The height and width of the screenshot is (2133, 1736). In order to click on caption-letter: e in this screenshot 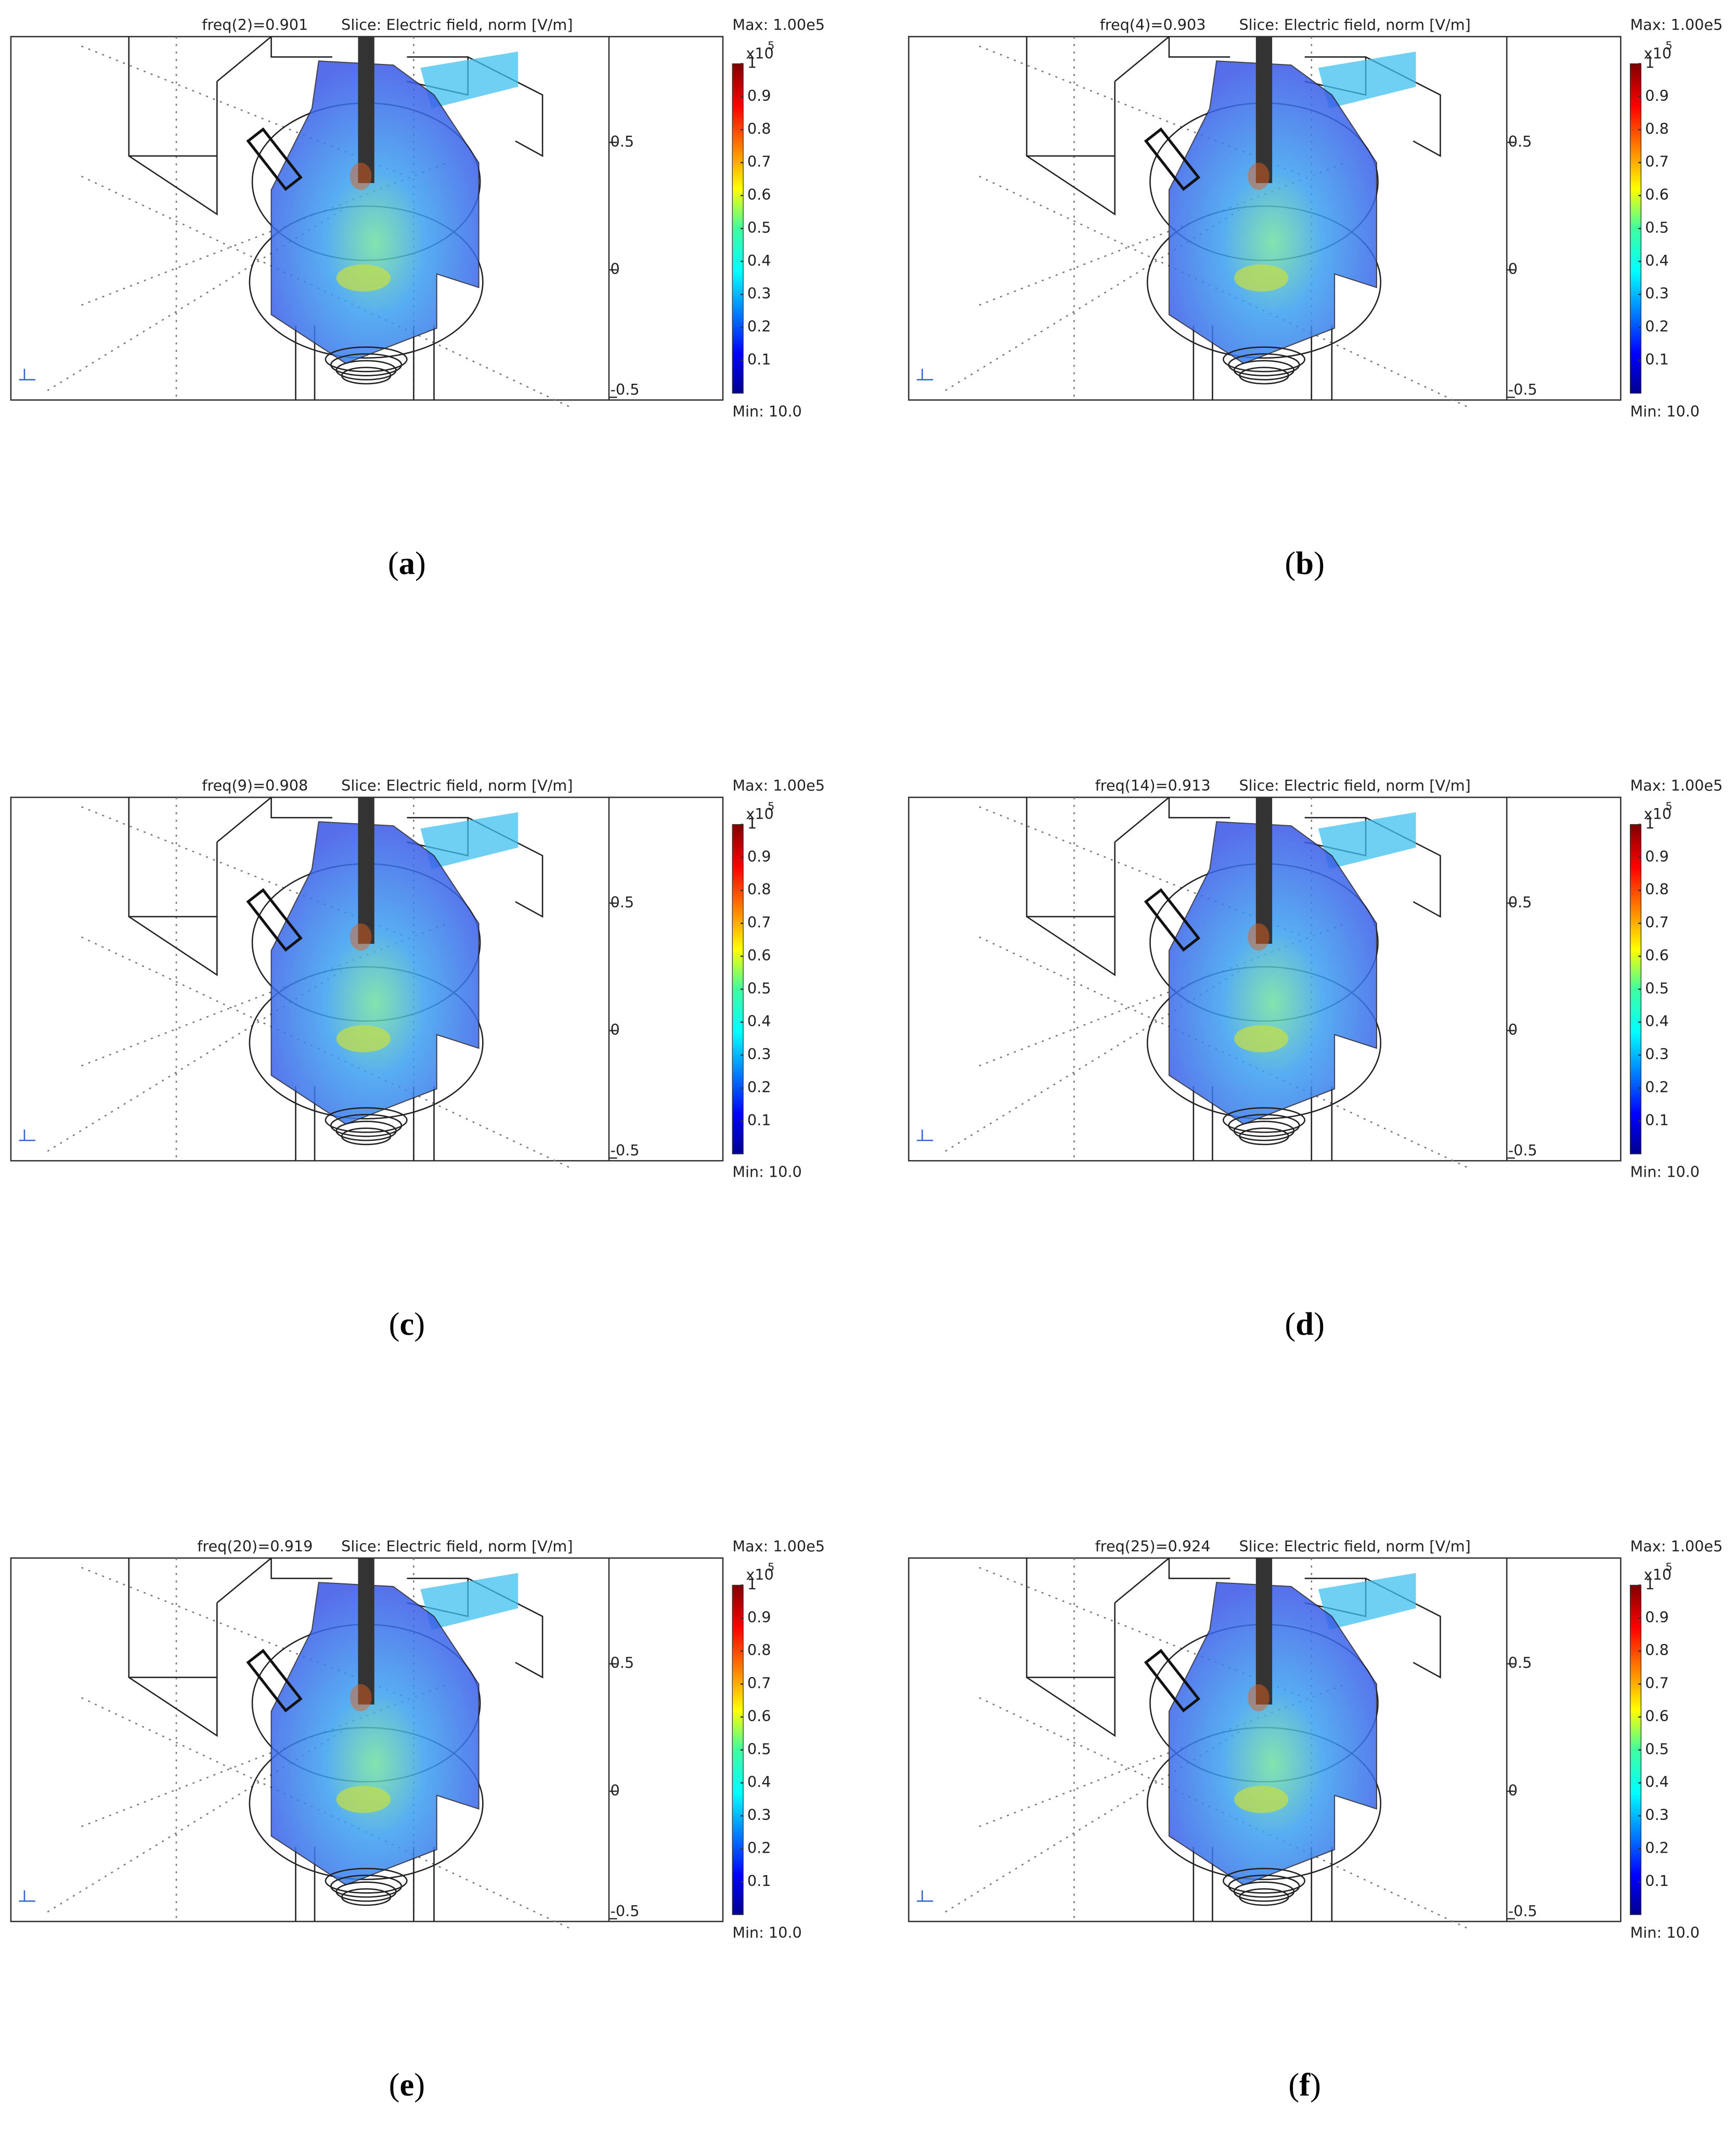, I will do `click(406, 2084)`.